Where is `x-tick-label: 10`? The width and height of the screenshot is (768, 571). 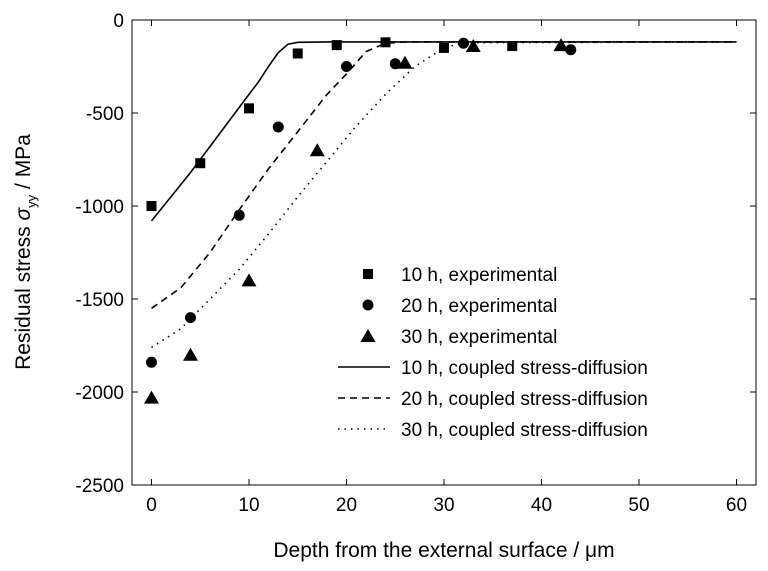
x-tick-label: 10 is located at coordinates (248, 505).